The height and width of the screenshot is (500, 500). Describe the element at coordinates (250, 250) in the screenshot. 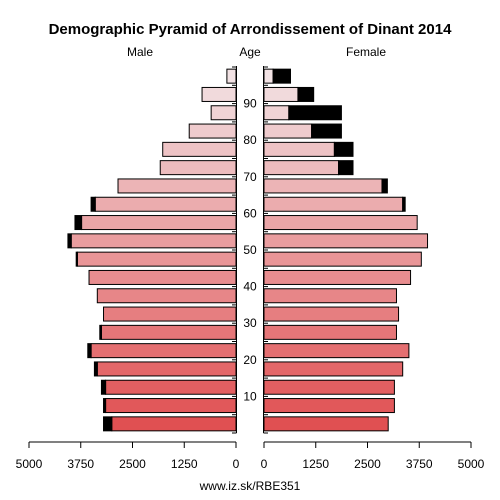

I see `age-tick-label: 50` at that location.